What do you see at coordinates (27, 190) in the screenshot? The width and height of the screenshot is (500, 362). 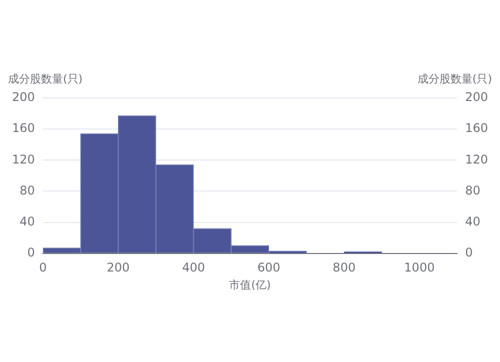 I see `y-tick-label: 80` at bounding box center [27, 190].